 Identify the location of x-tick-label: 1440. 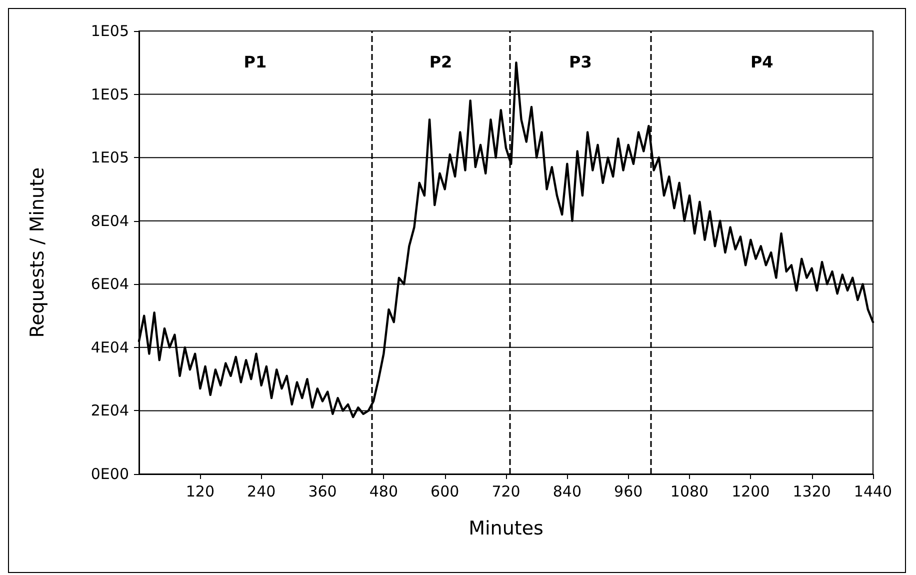
(873, 491).